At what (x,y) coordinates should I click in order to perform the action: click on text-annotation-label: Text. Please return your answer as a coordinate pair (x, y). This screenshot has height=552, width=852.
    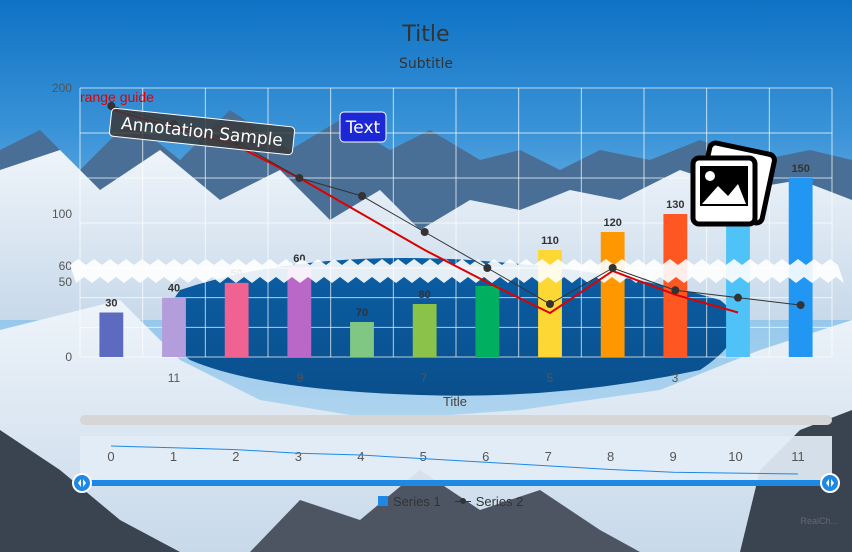
    Looking at the image, I should click on (363, 128).